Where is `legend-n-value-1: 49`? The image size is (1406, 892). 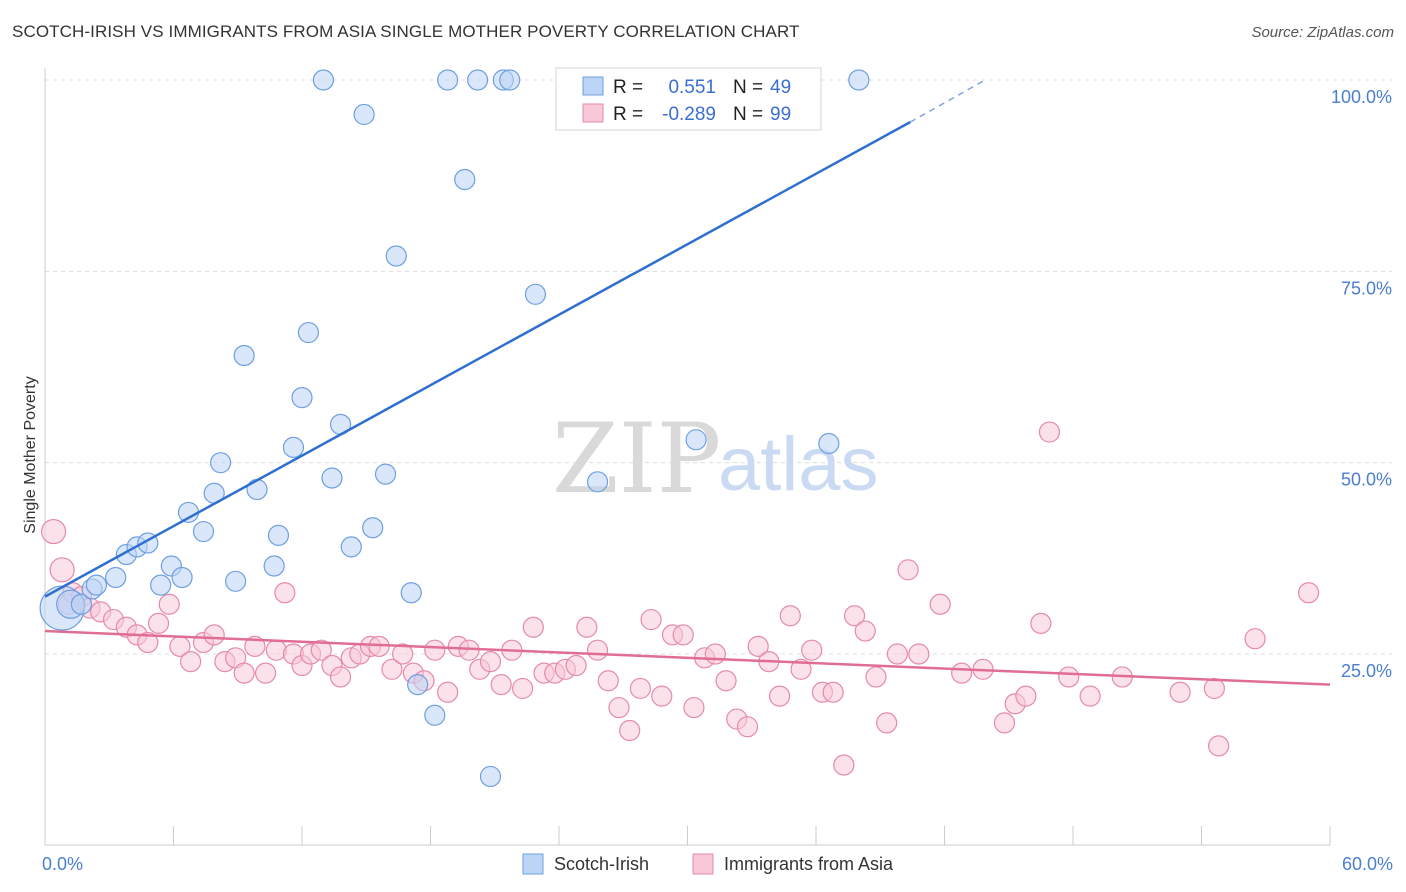
legend-n-value-1: 49 is located at coordinates (780, 87).